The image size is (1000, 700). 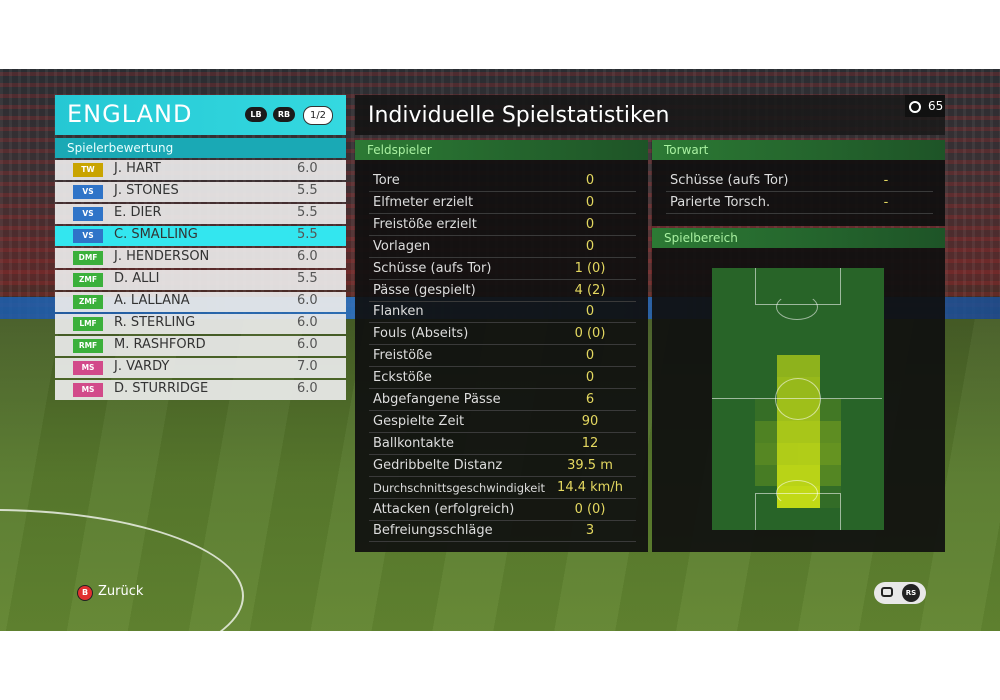 I want to click on stat-row: Ballkontakte 12, so click(x=502, y=444).